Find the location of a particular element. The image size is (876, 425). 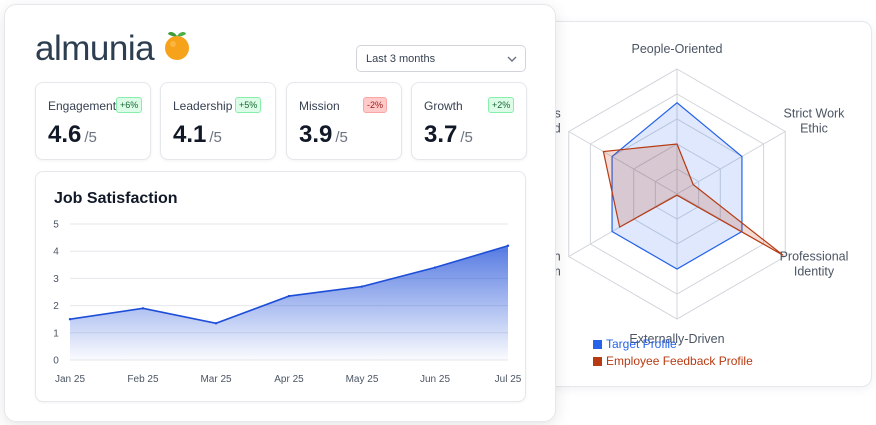

kpi-card-leadership: Leadership +5% 4.1/5 is located at coordinates (218, 121).